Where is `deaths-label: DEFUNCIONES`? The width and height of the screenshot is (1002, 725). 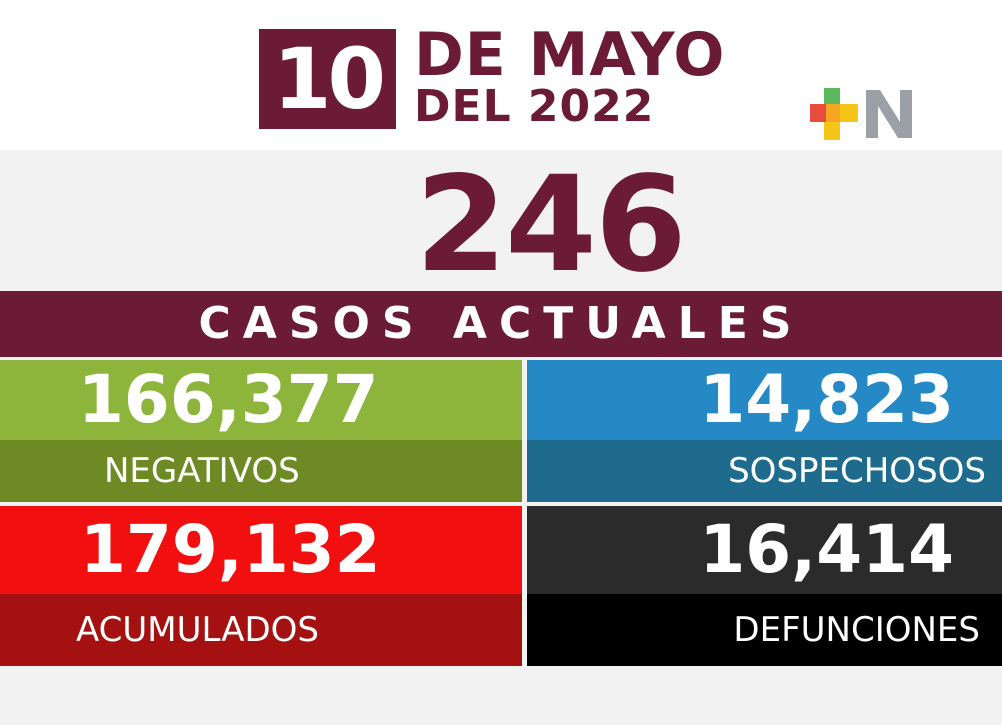
deaths-label: DEFUNCIONES is located at coordinates (856, 630).